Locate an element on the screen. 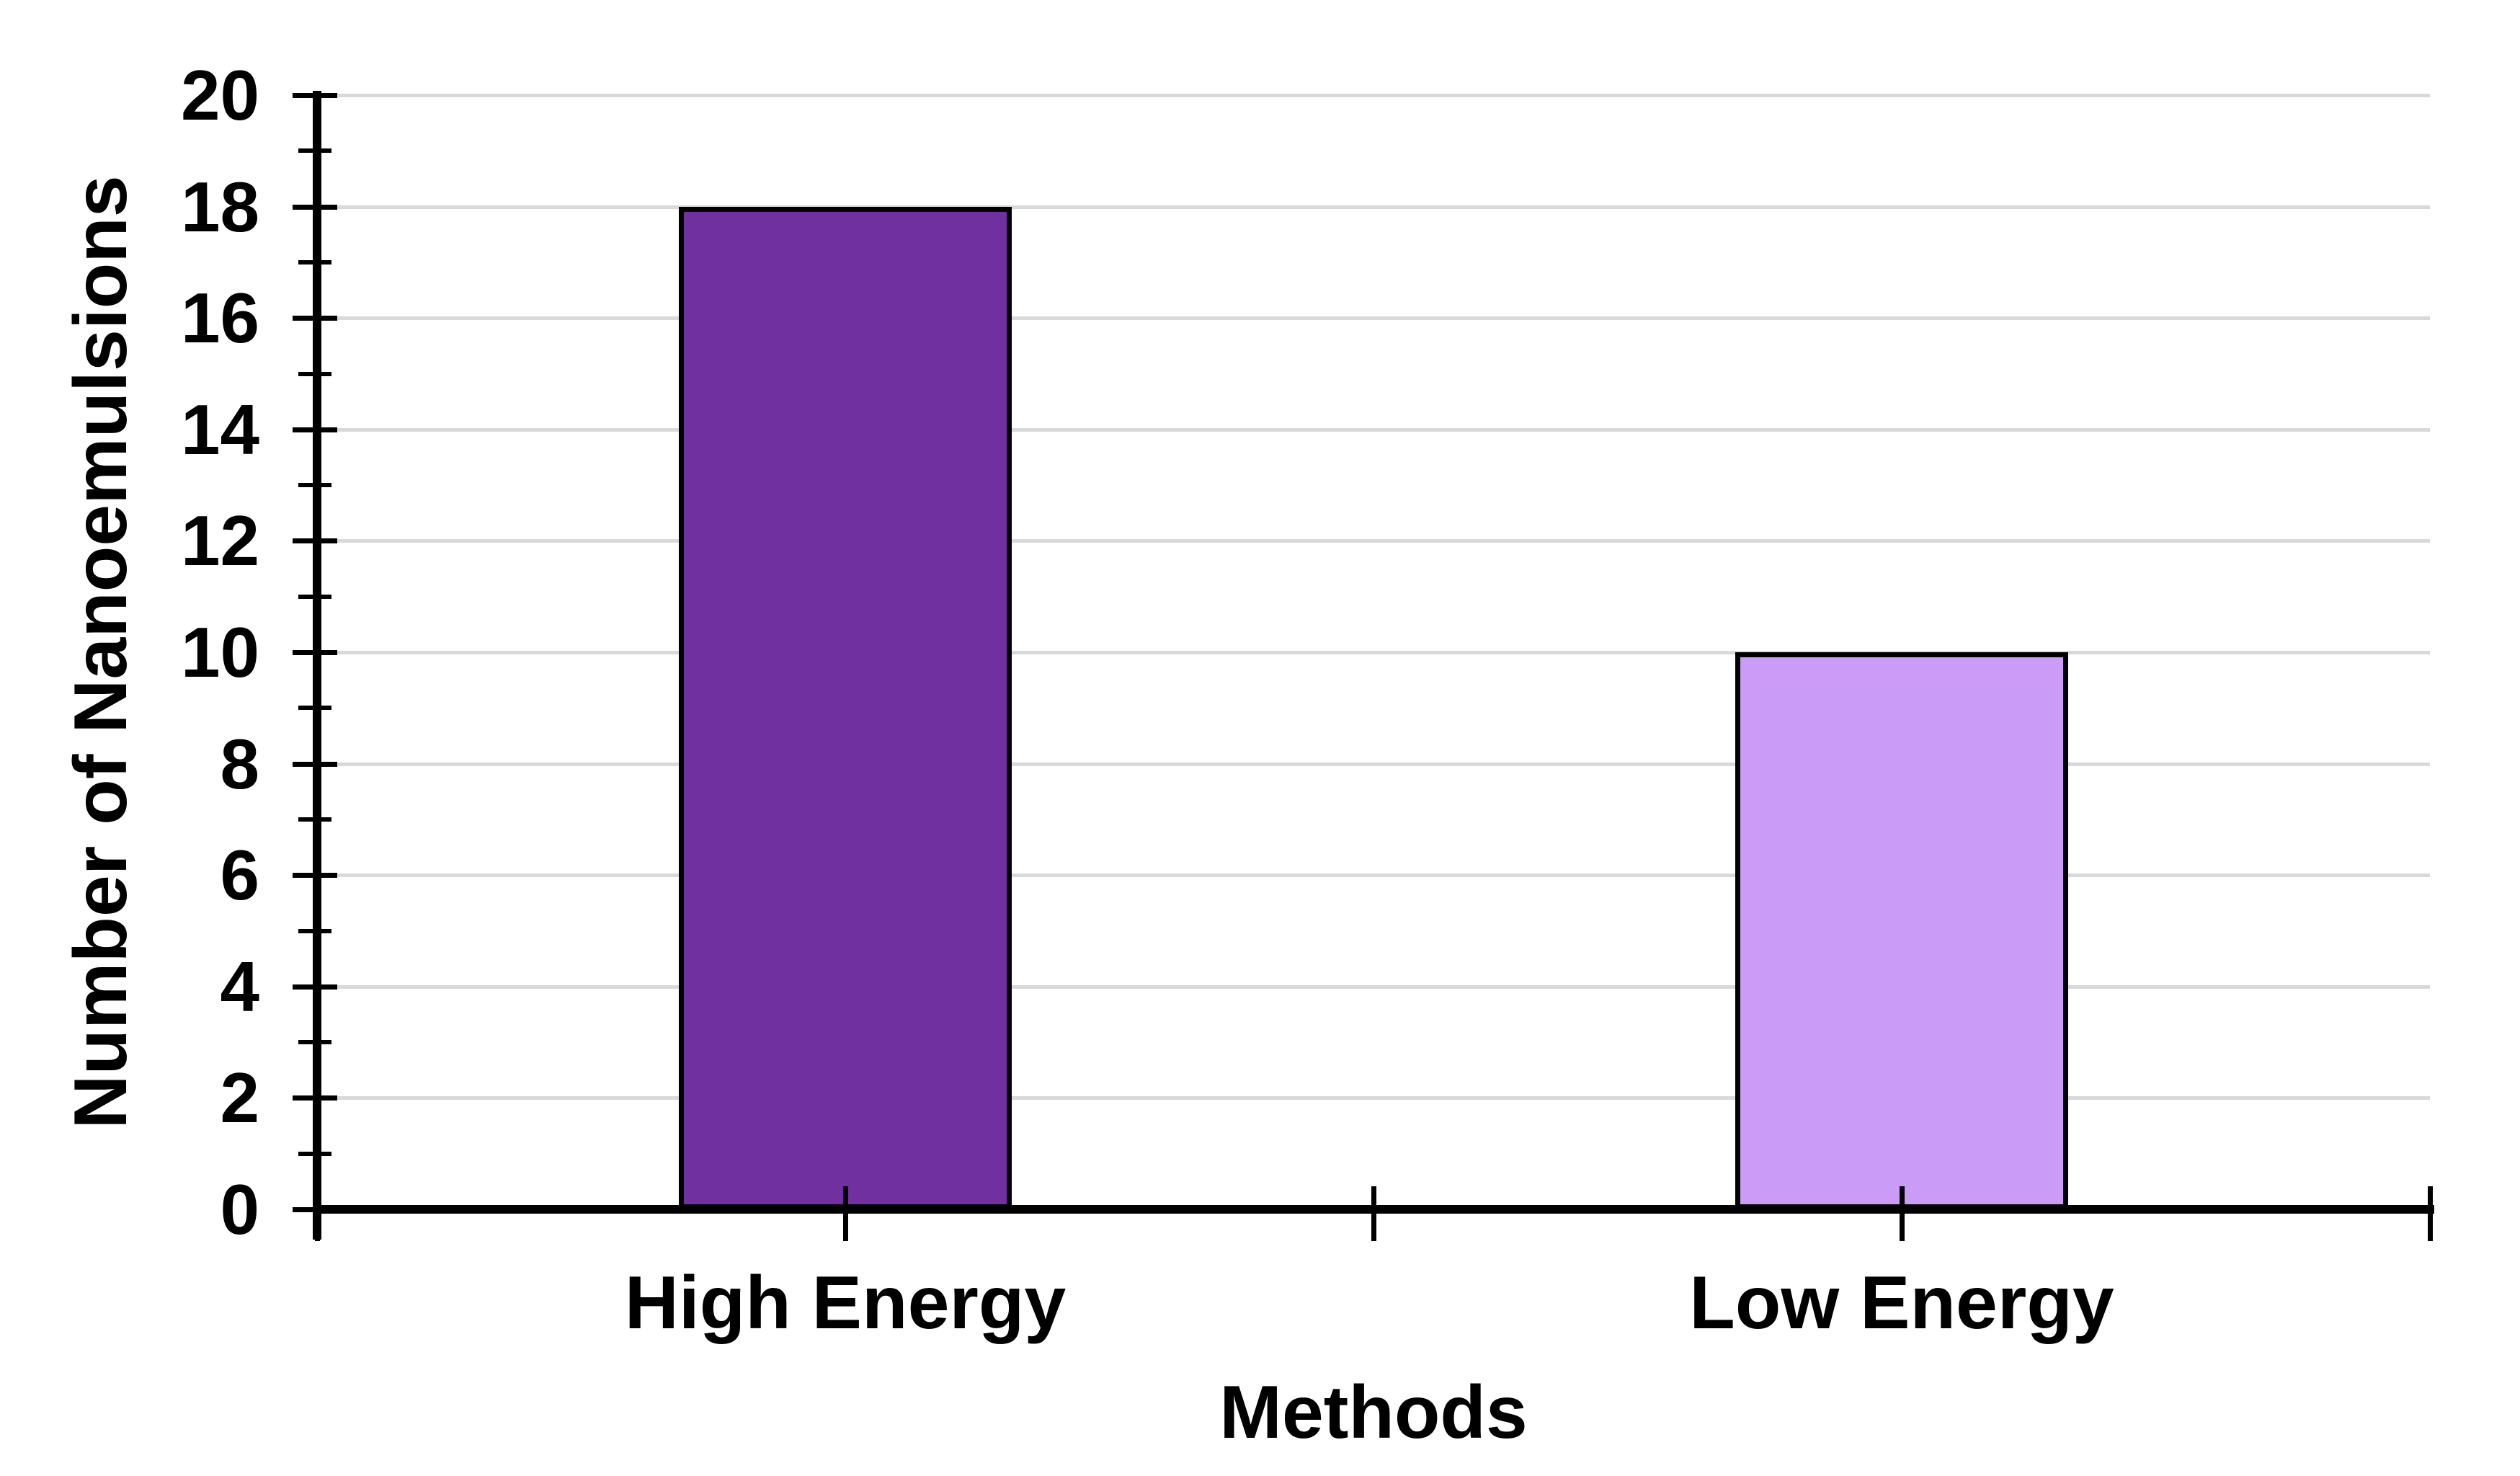 Image resolution: width=2520 pixels, height=1476 pixels. bar-low-energy is located at coordinates (1901, 930).